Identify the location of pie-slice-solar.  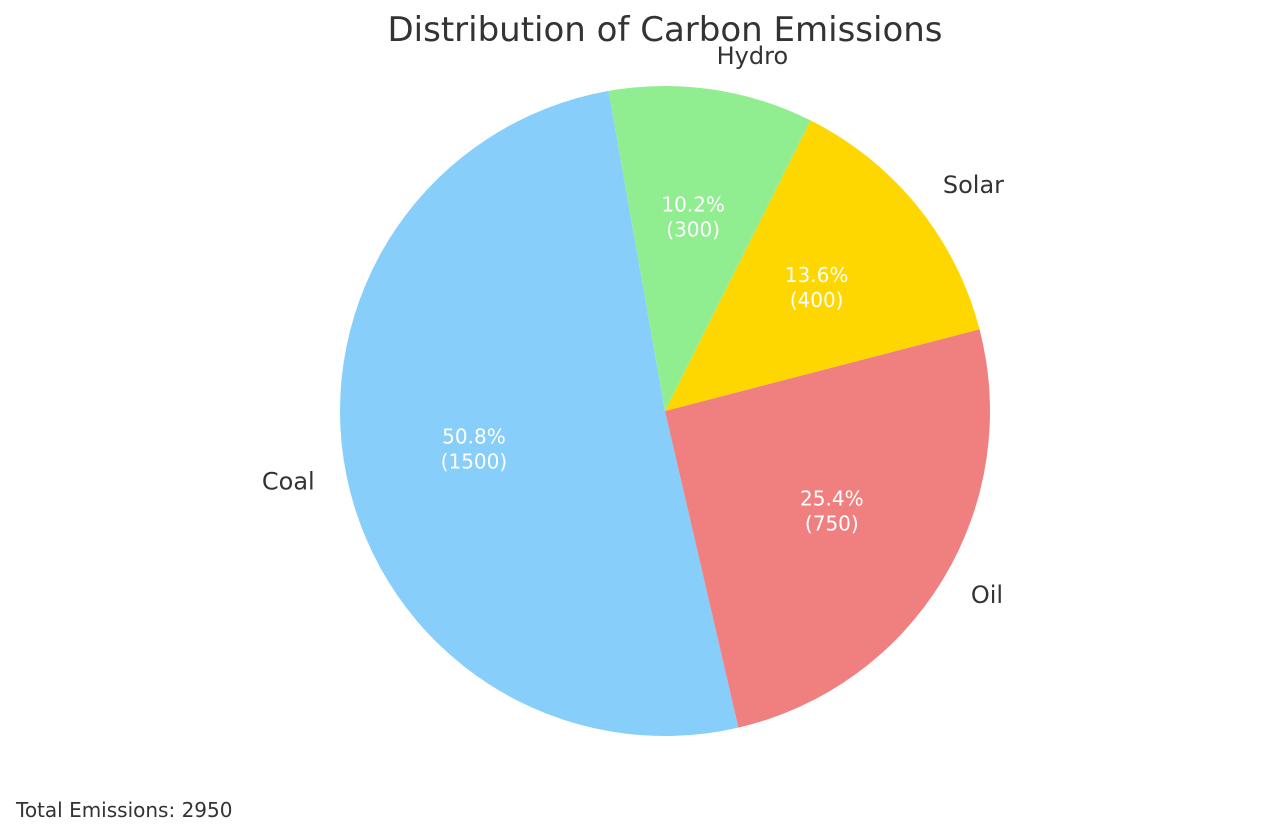
(822, 265).